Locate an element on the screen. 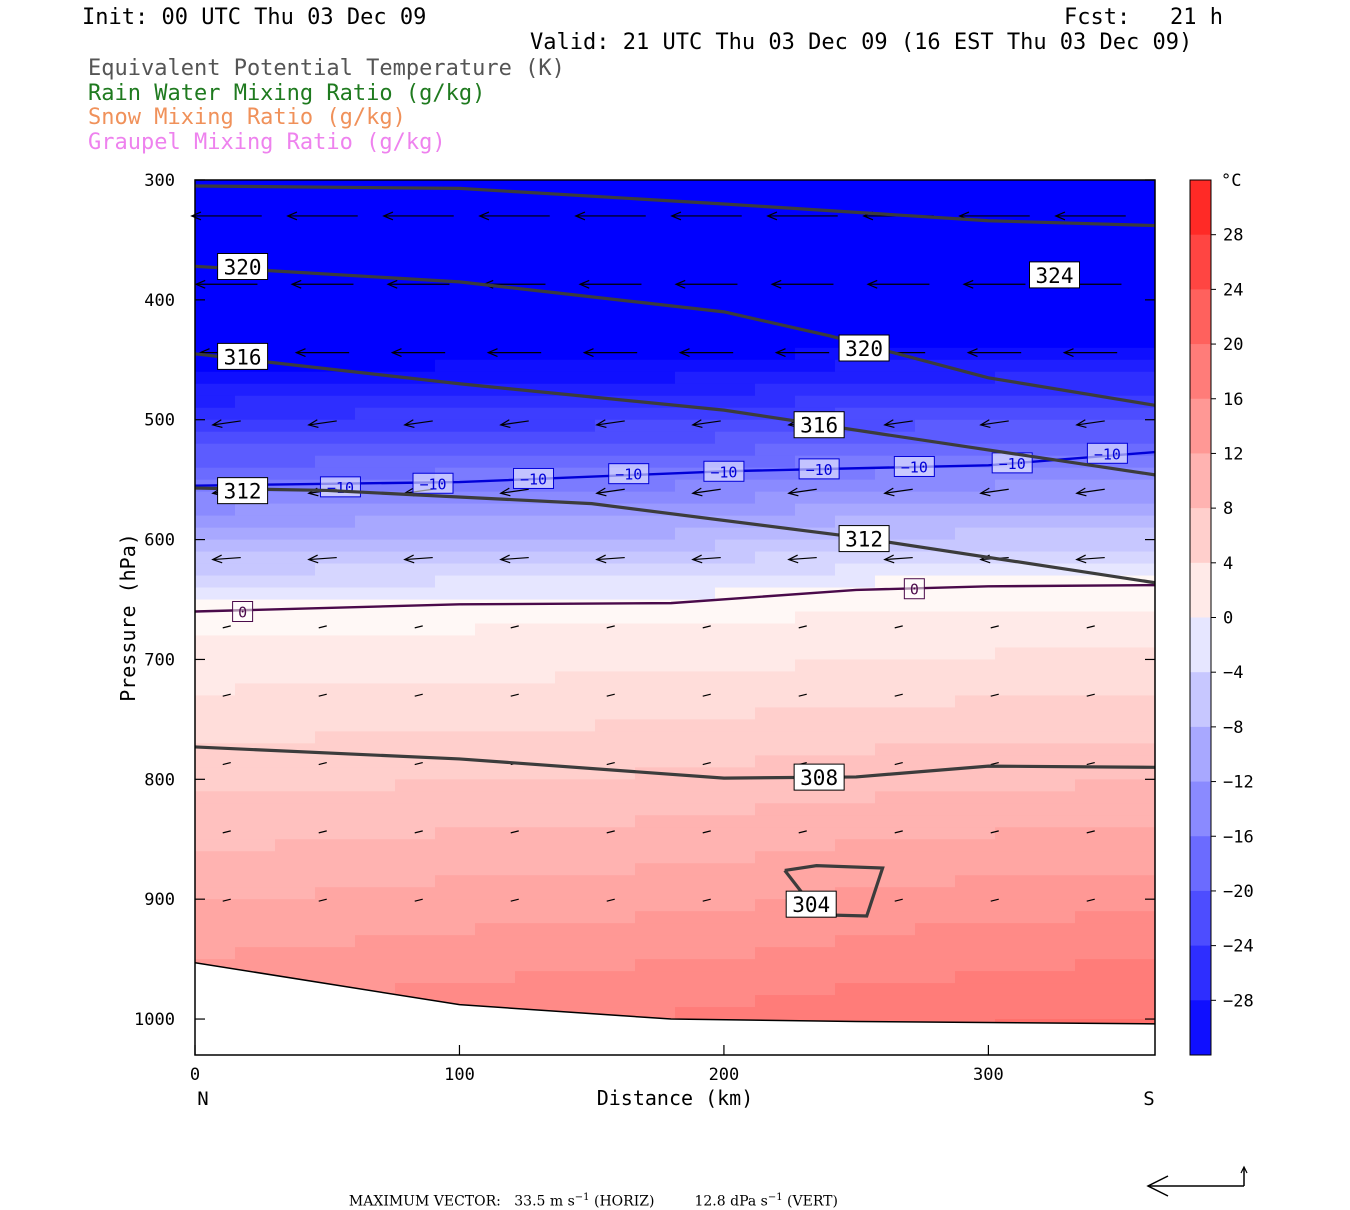 The image size is (1350, 1210). legend-graupel: Graupel Mixing Ratio (g/kg) is located at coordinates (267, 142).